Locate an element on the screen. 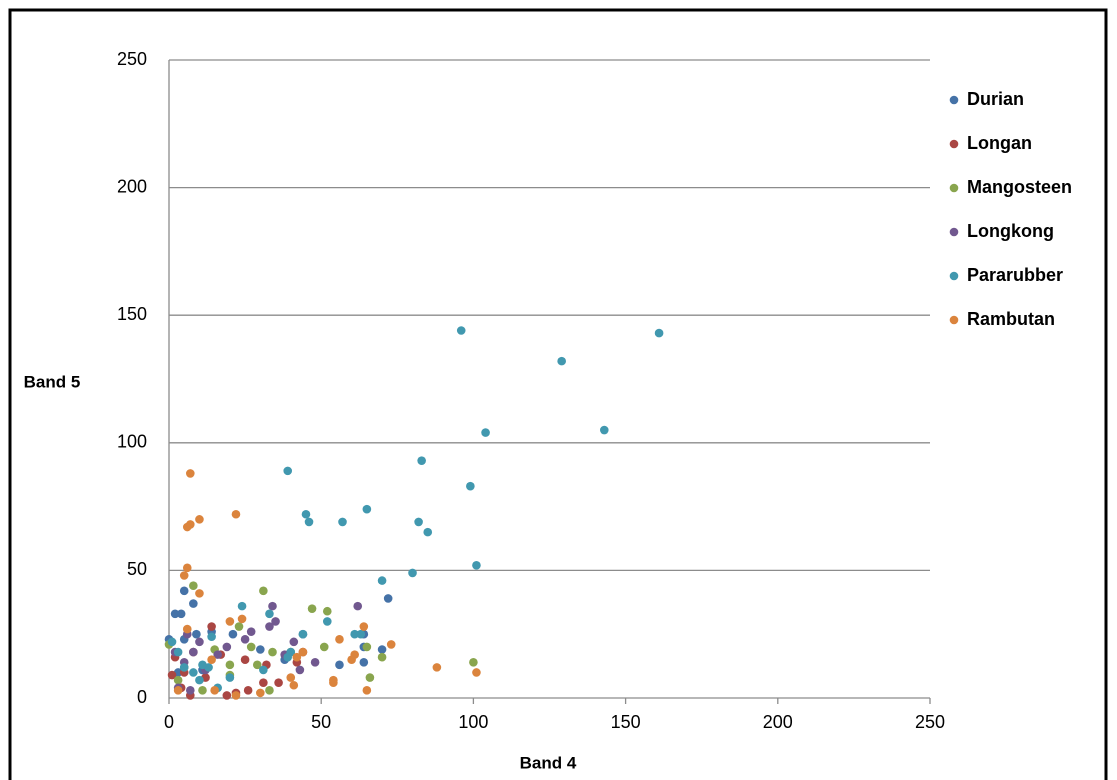  x-axis-title: Band 4 is located at coordinates (548, 762).